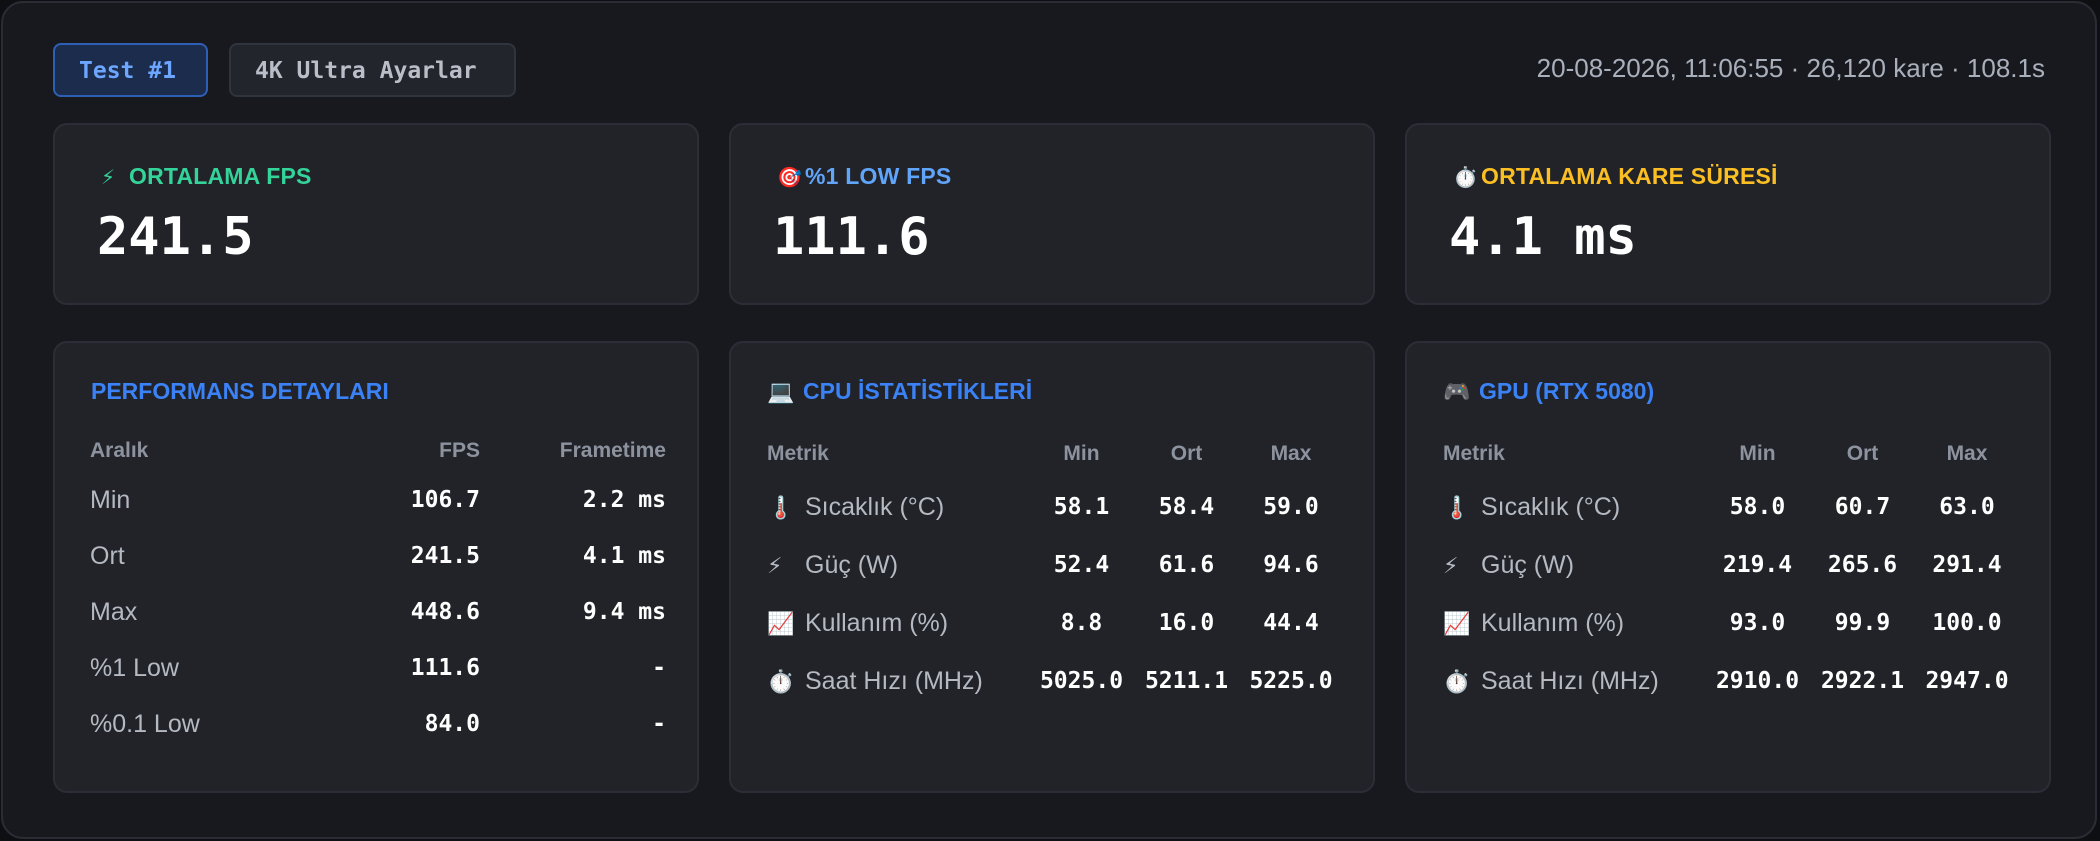 Image resolution: width=2100 pixels, height=841 pixels. What do you see at coordinates (175, 237) in the screenshot?
I see `avg-fps-value: 241.5` at bounding box center [175, 237].